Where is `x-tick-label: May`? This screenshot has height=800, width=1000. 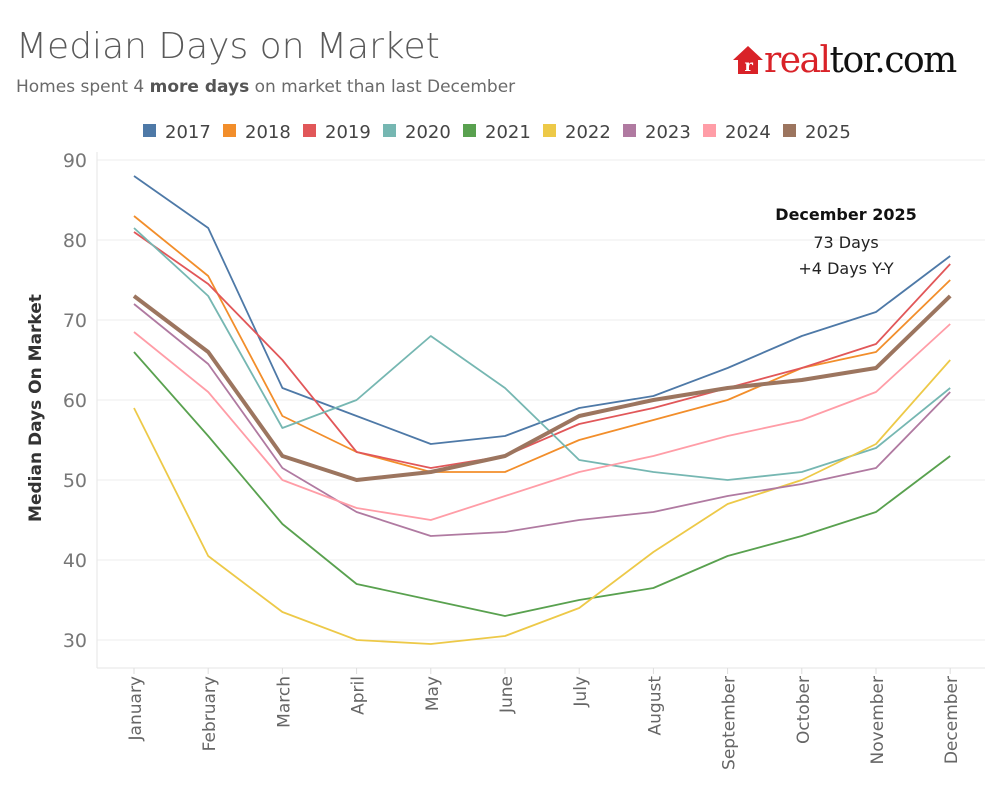 x-tick-label: May is located at coordinates (433, 693).